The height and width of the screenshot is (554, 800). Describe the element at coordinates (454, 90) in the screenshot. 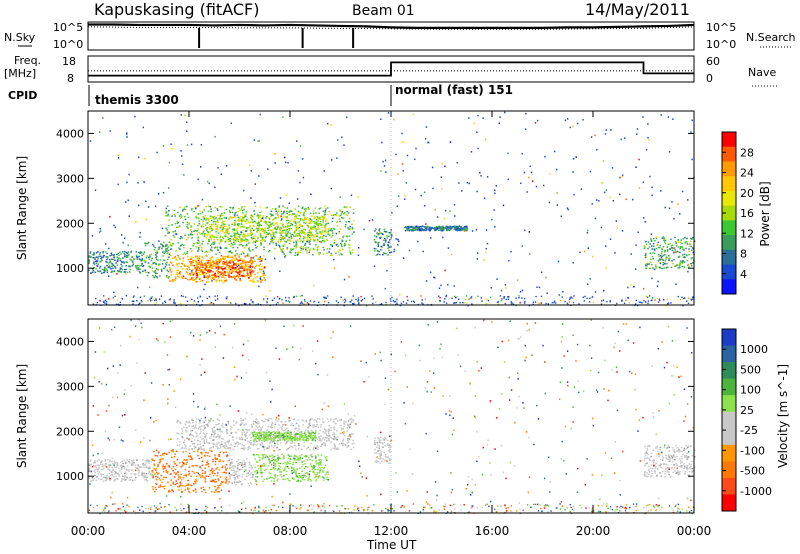

I see `cpid-segment-2: normal (fast) 151` at that location.